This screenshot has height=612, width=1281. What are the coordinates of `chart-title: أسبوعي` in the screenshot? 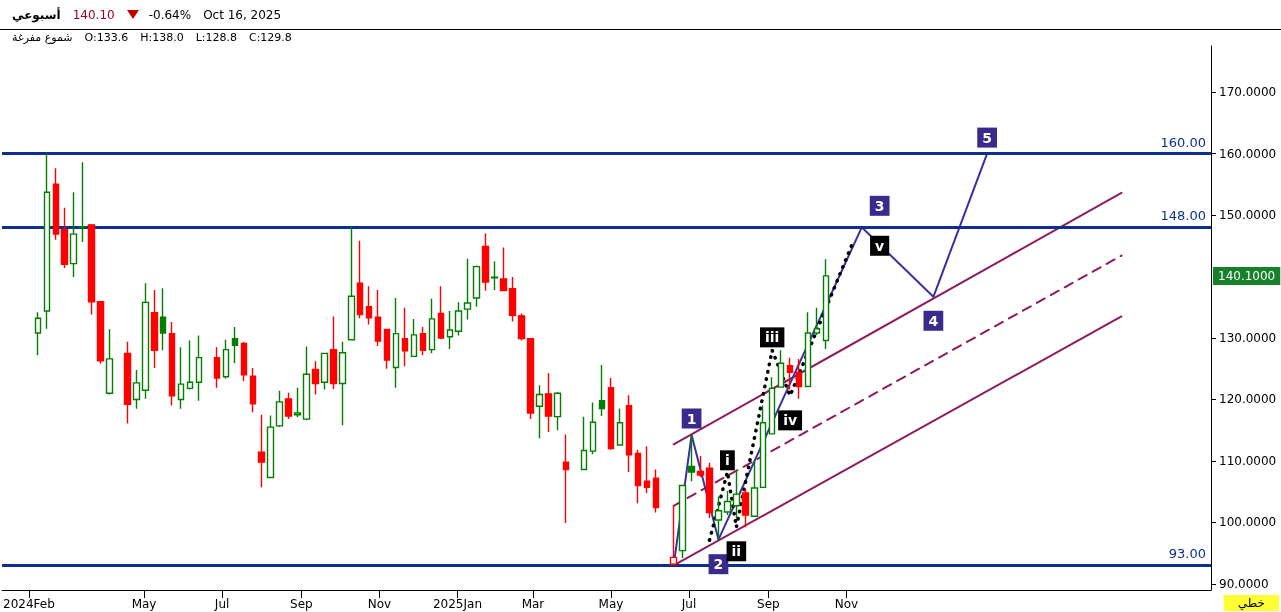 It's located at (36, 14).